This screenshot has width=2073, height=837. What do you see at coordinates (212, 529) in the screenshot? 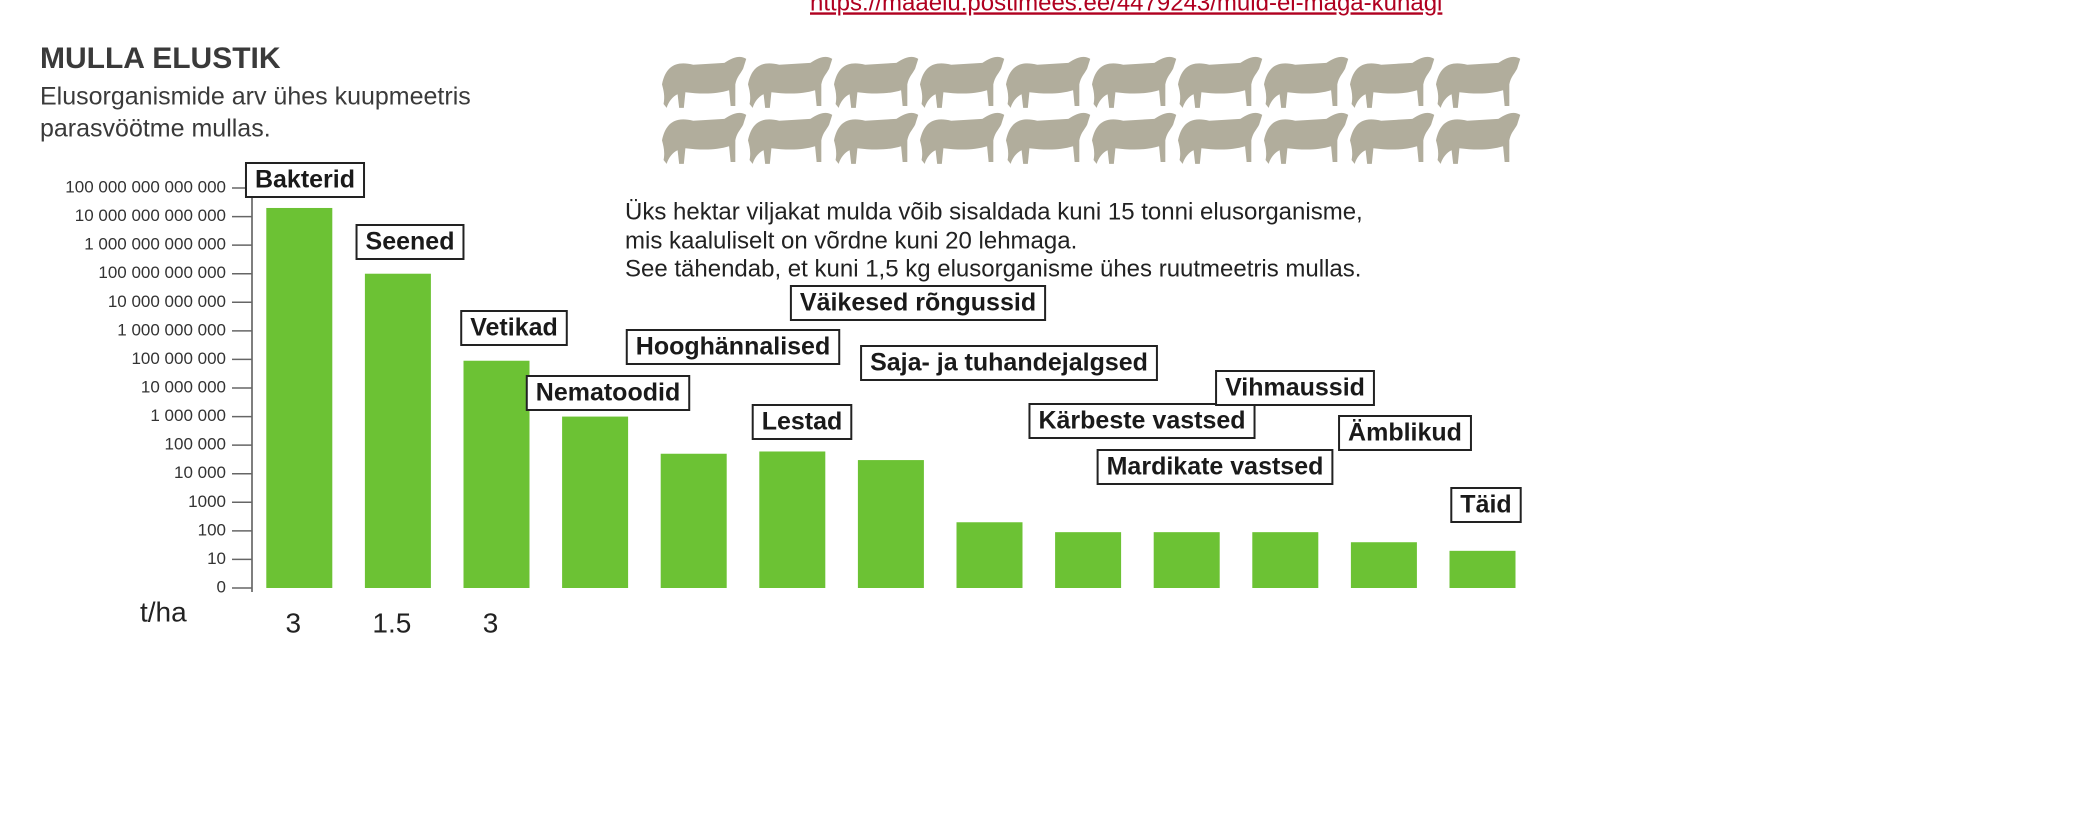
I see `y-tick-label: 100` at bounding box center [212, 529].